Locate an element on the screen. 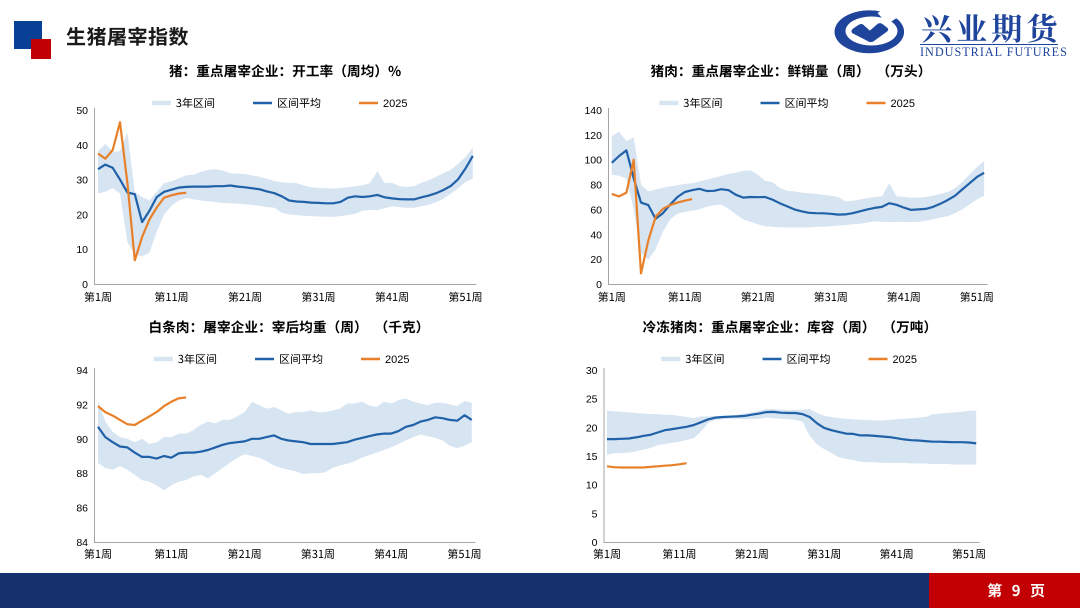 The height and width of the screenshot is (608, 1080). svg-text: 90 is located at coordinates (82, 440).